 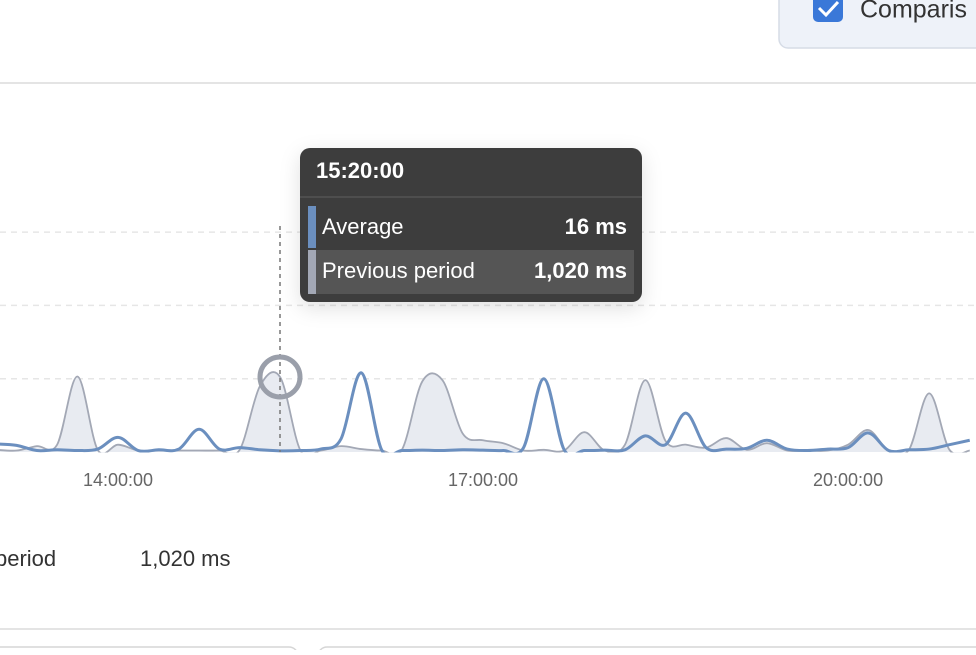 I want to click on x-tick-label: 14:00:00, so click(x=118, y=480).